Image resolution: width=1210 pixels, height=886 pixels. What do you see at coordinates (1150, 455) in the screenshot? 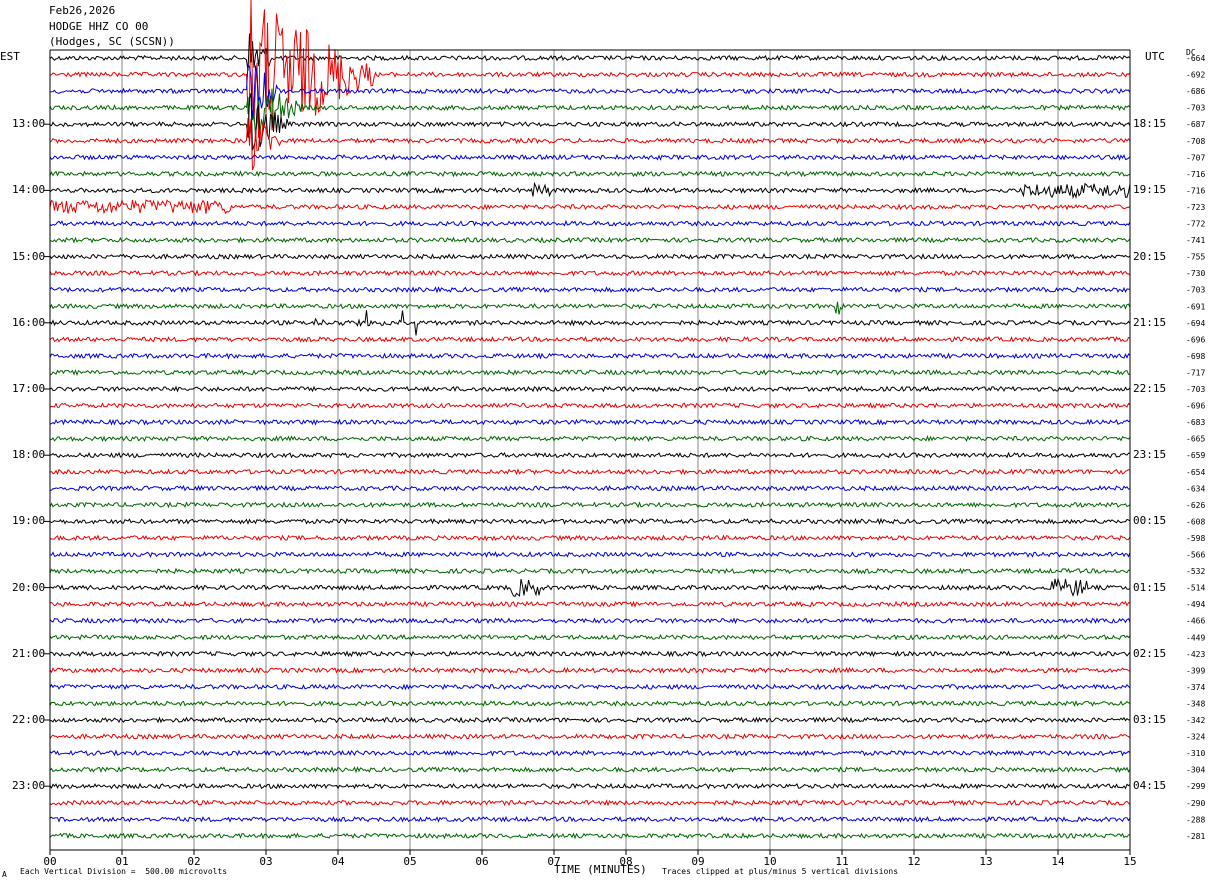
I see `utc-hour-label: 23:15` at bounding box center [1150, 455].